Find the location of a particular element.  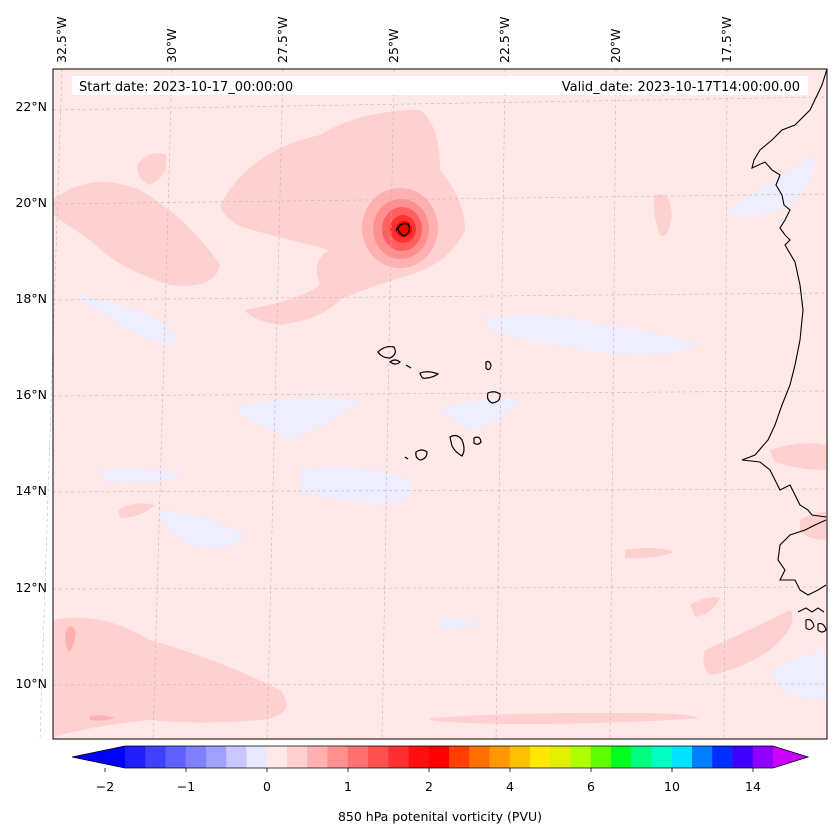

coastline-estuary is located at coordinates (811, 610).